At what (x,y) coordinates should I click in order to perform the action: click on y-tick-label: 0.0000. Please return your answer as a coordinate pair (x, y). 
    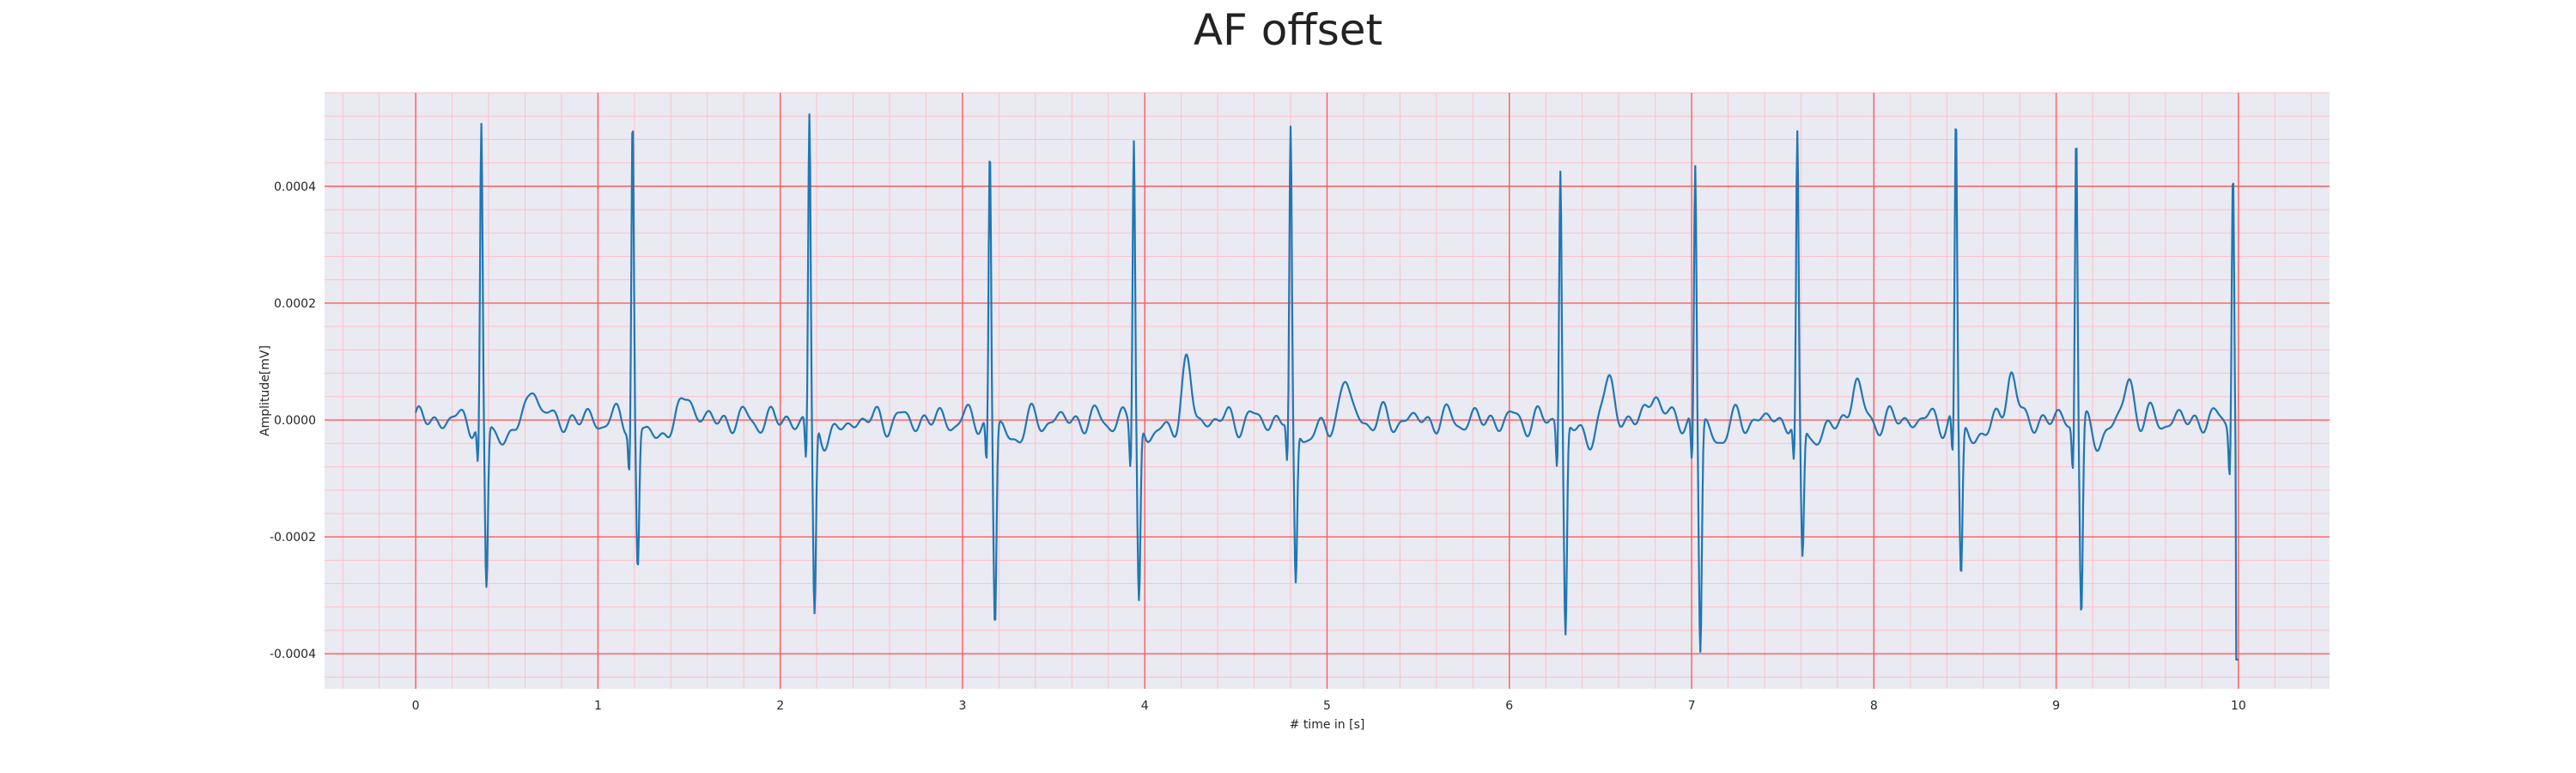
    Looking at the image, I should click on (295, 421).